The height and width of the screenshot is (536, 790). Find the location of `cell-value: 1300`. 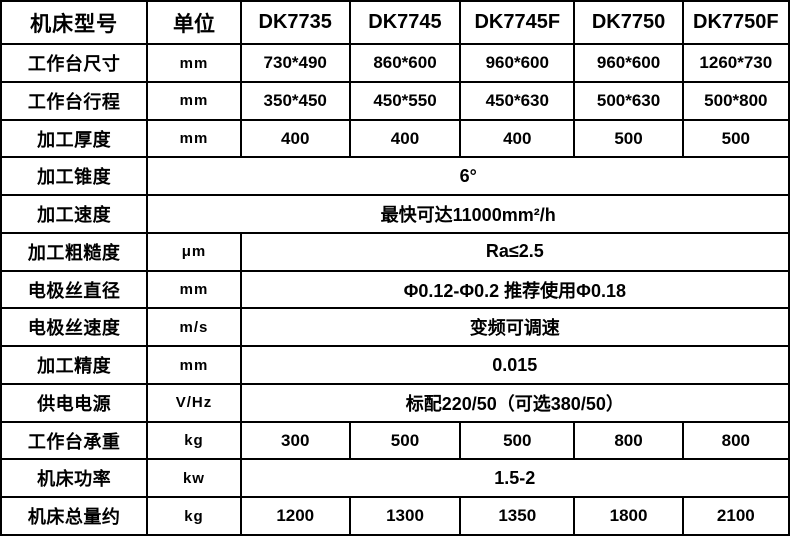

cell-value: 1300 is located at coordinates (405, 516).